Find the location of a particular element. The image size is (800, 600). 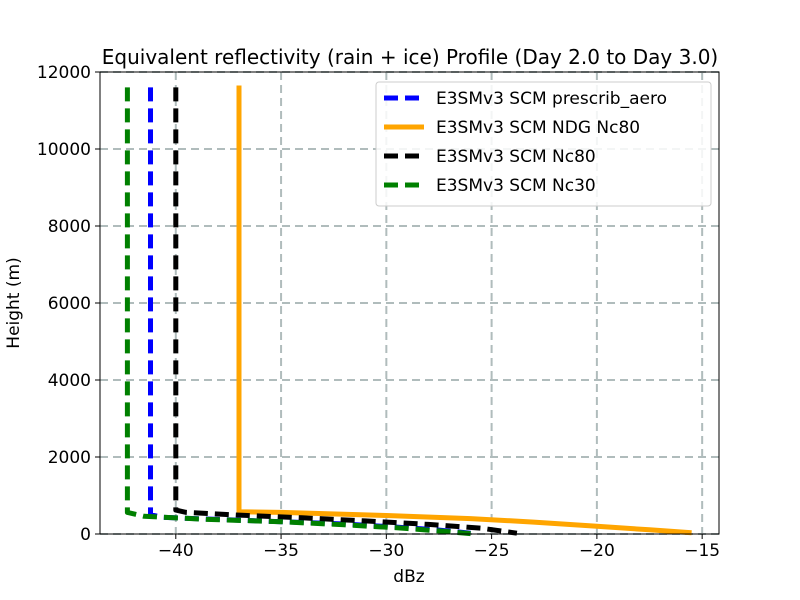

y-tick-label: 12000 is located at coordinates (64, 73).